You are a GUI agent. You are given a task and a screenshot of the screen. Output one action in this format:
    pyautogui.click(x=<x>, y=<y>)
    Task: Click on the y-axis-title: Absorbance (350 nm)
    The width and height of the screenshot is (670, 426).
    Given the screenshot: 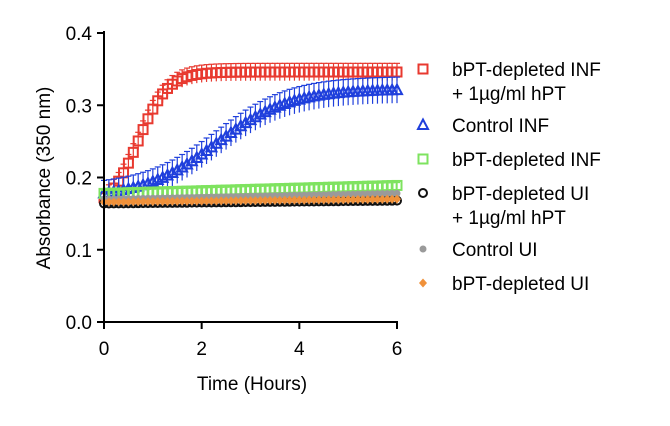 What is the action you would take?
    pyautogui.click(x=44, y=178)
    